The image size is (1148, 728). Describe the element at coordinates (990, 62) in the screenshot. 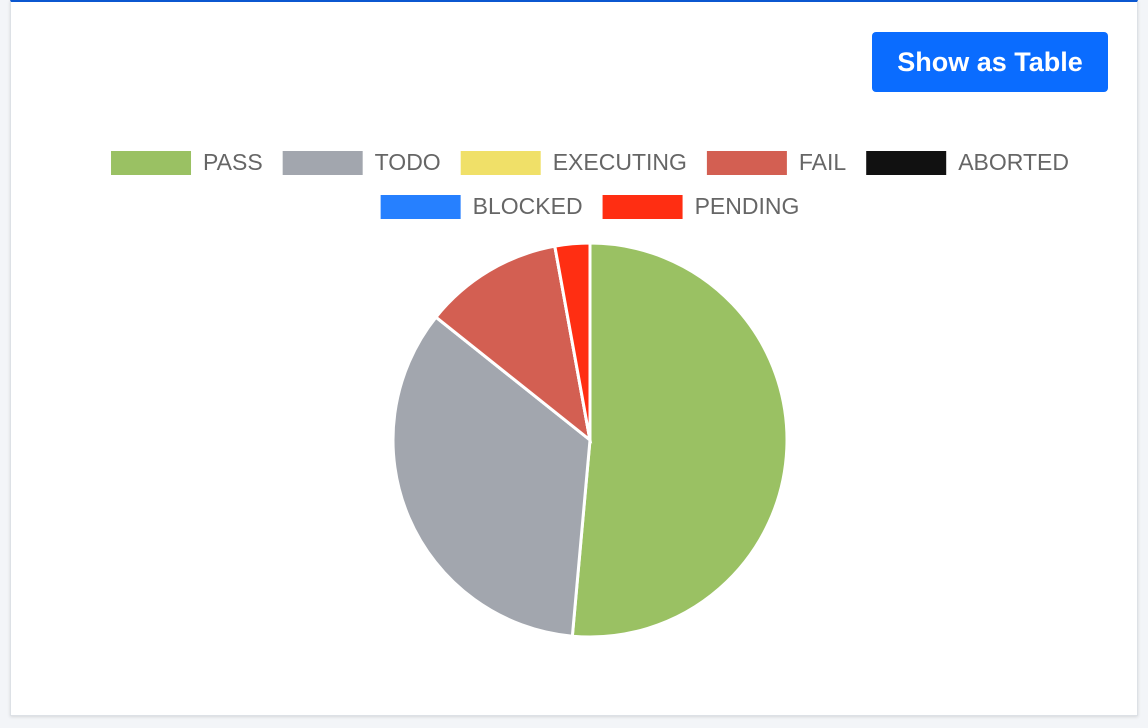

I see `show-as-table-button: Show as Table` at that location.